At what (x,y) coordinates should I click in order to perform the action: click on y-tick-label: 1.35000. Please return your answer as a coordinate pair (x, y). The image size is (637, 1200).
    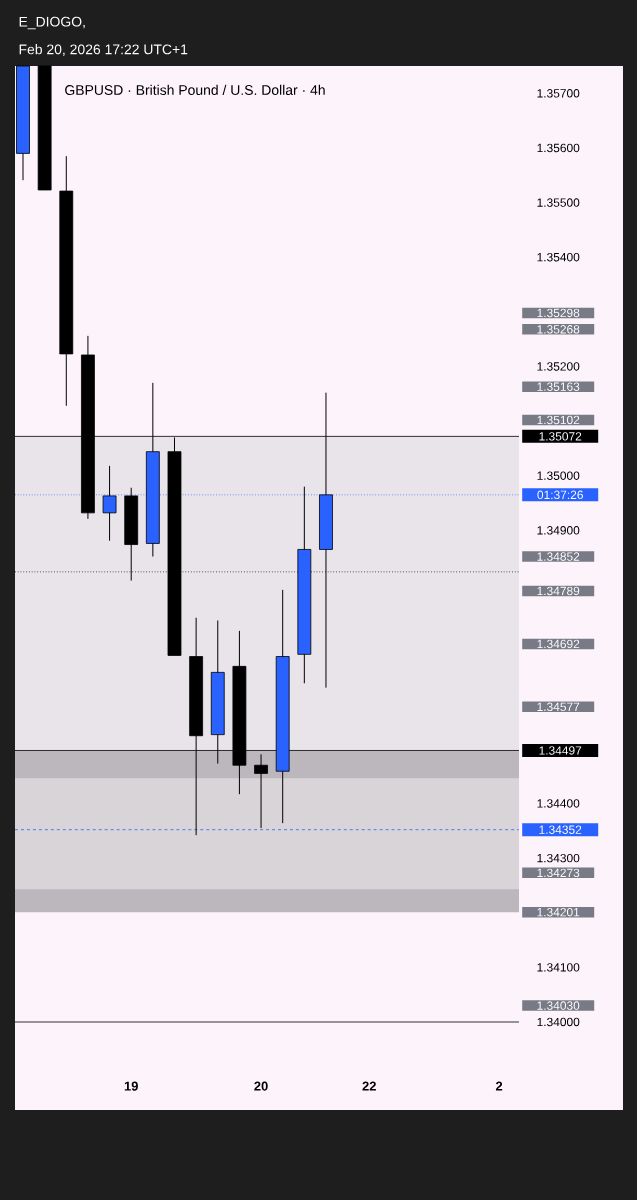
    Looking at the image, I should click on (558, 475).